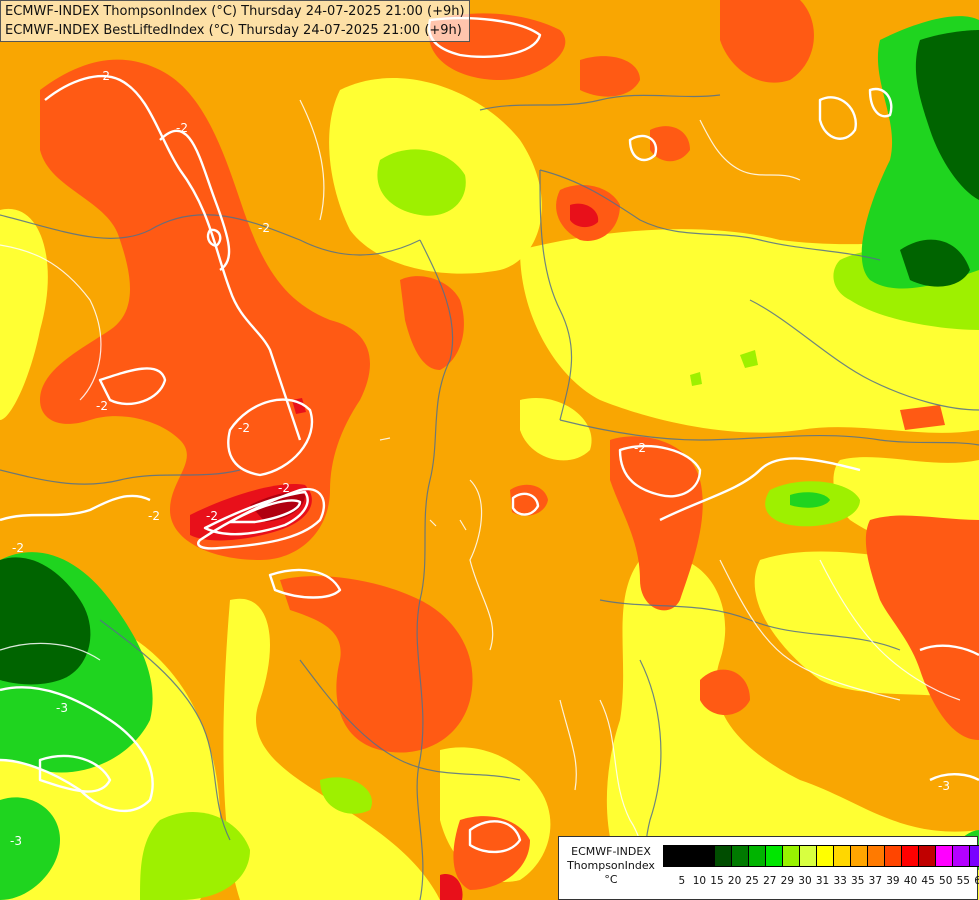  What do you see at coordinates (840, 881) in the screenshot?
I see `legend-tick-label: 33` at bounding box center [840, 881].